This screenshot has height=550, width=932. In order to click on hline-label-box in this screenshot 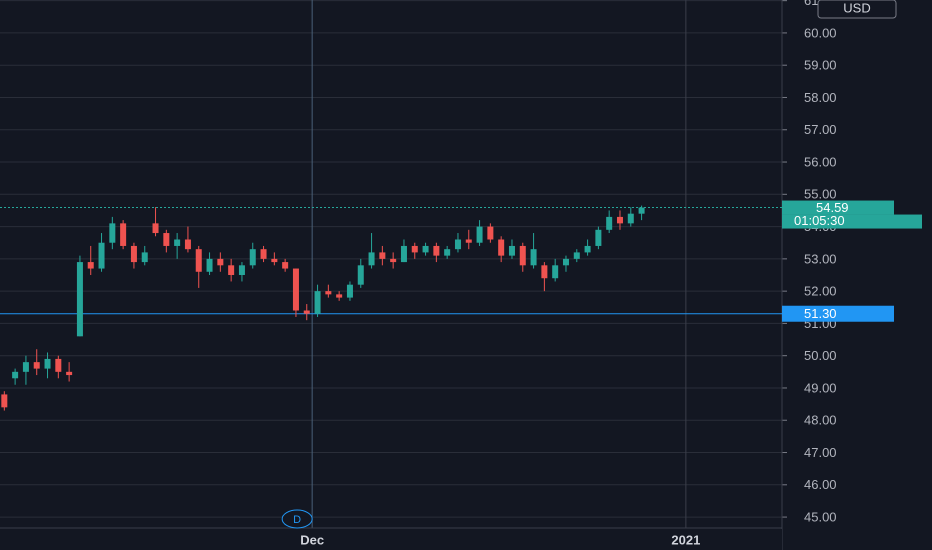, I will do `click(838, 313)`.